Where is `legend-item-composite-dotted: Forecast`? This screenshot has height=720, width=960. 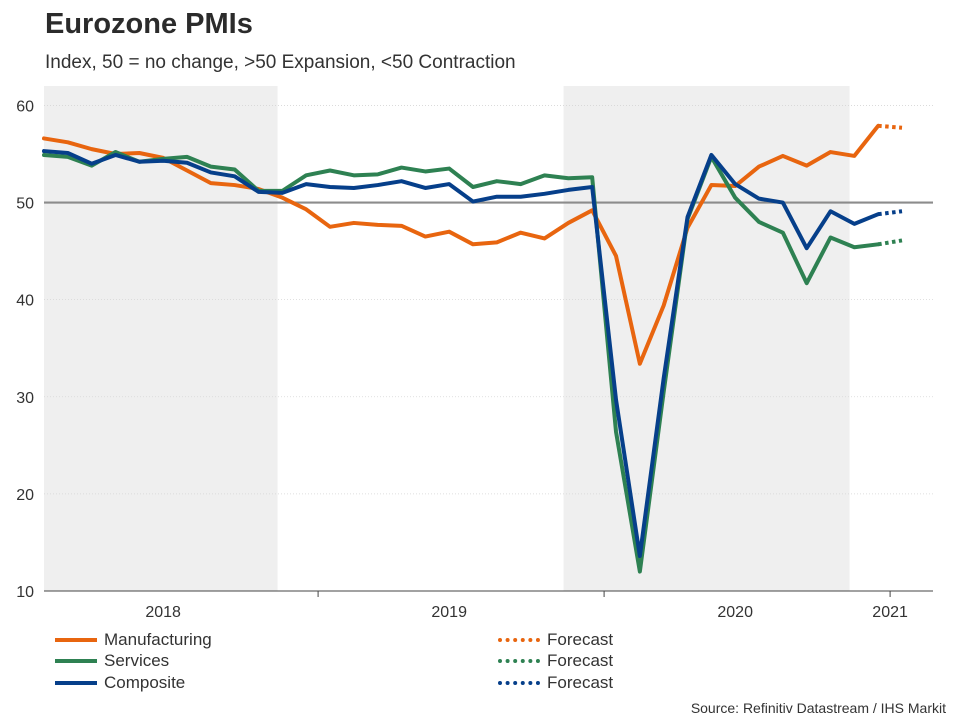 legend-item-composite-dotted: Forecast is located at coordinates (555, 683).